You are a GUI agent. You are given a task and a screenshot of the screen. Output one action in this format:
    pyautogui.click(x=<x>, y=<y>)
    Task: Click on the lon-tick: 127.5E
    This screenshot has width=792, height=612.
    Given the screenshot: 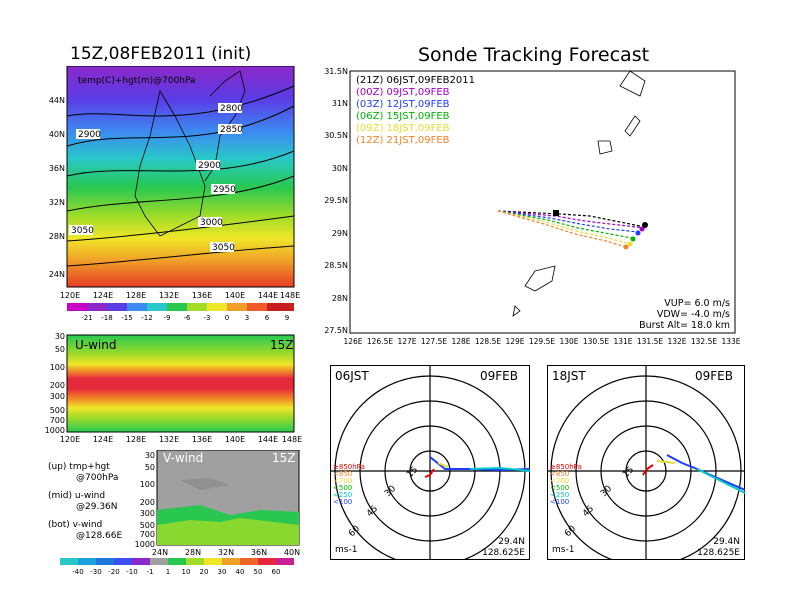 What is the action you would take?
    pyautogui.click(x=434, y=341)
    